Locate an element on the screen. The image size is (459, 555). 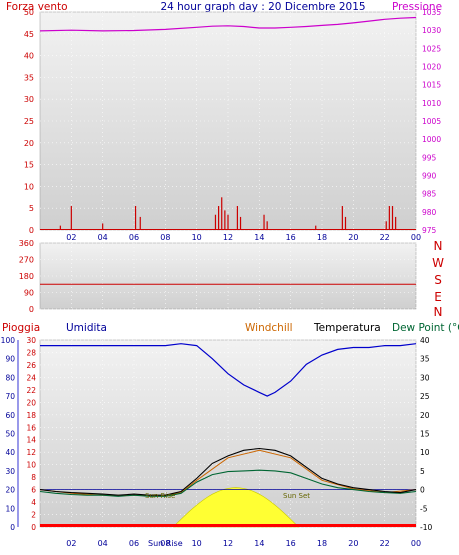
wind-tick-label: 10 is located at coordinates (29, 186).